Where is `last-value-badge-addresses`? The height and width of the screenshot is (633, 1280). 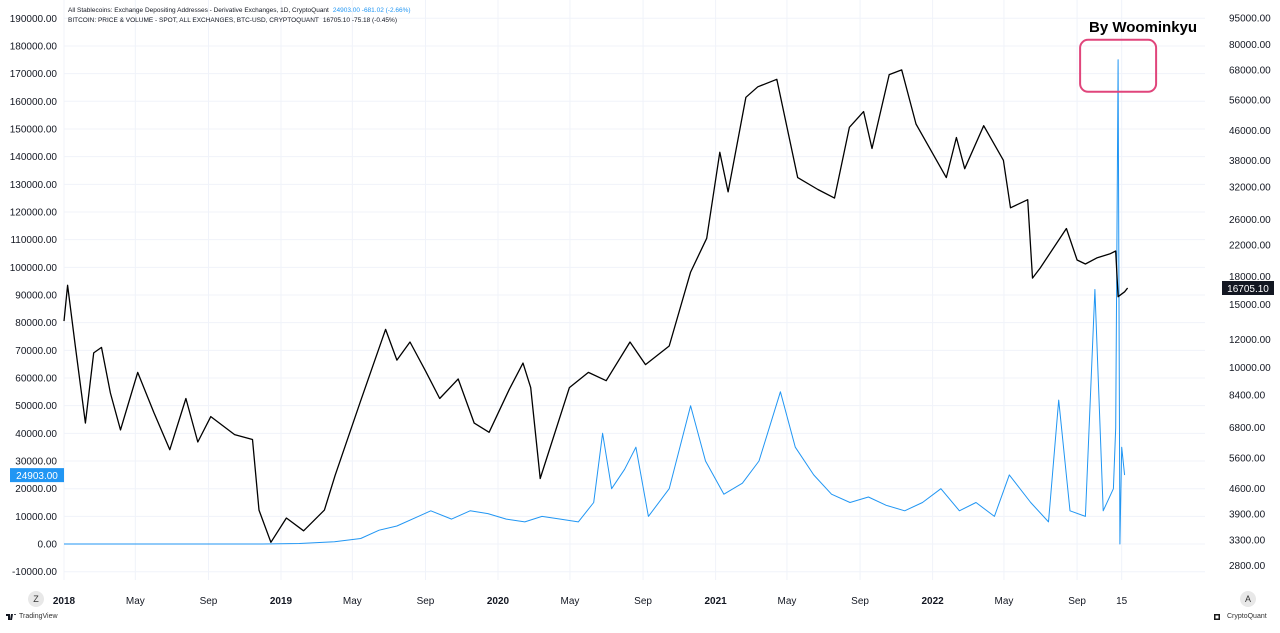
last-value-badge-addresses is located at coordinates (37, 475).